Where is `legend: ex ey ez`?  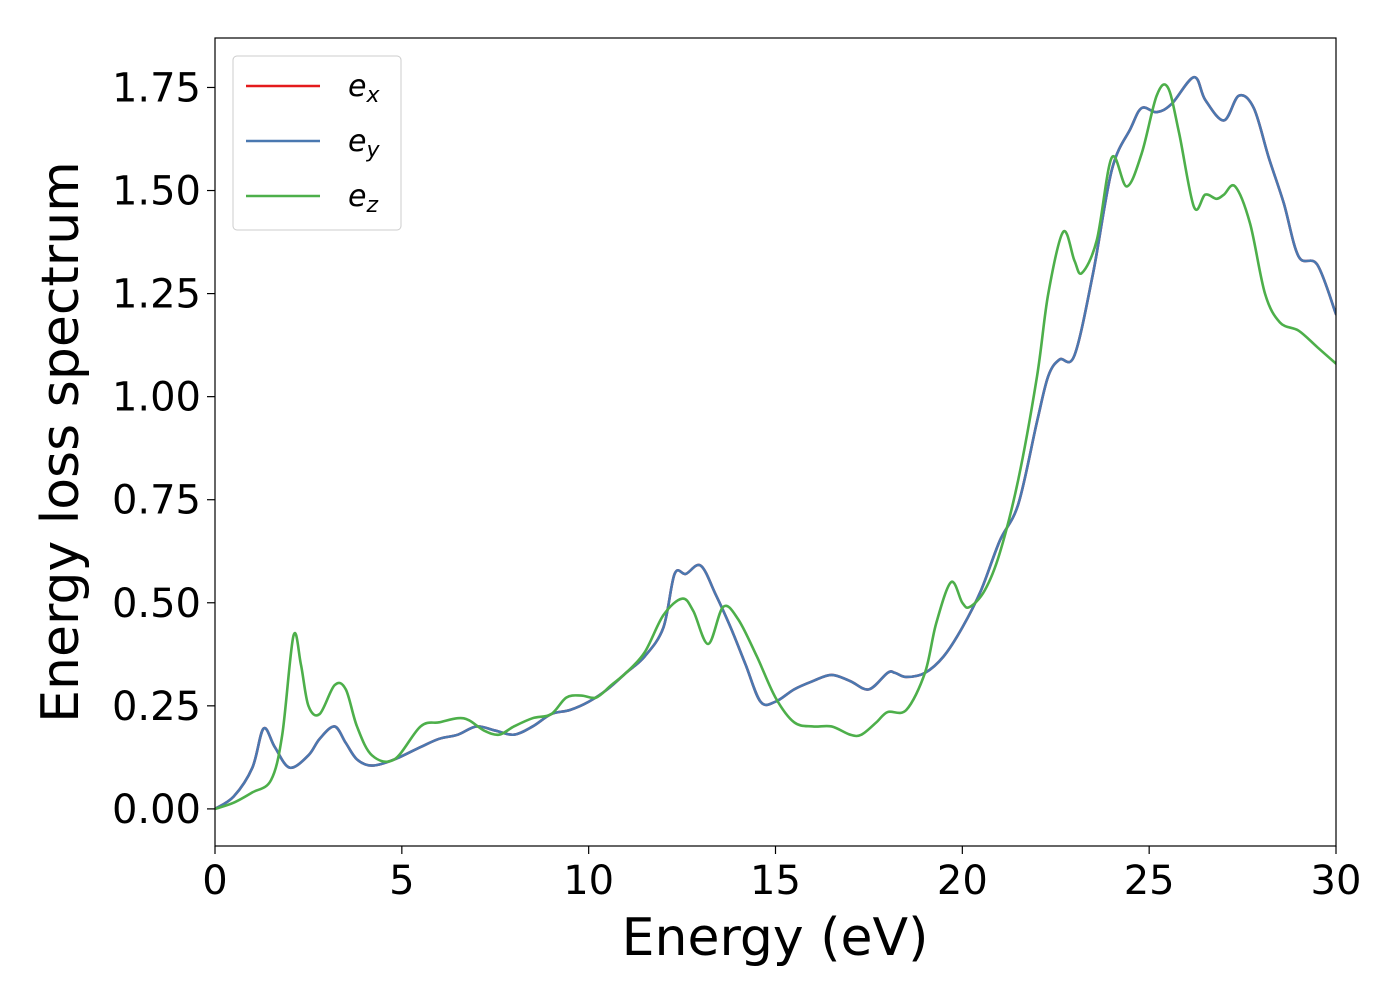
legend: ex ey ez is located at coordinates (317, 143).